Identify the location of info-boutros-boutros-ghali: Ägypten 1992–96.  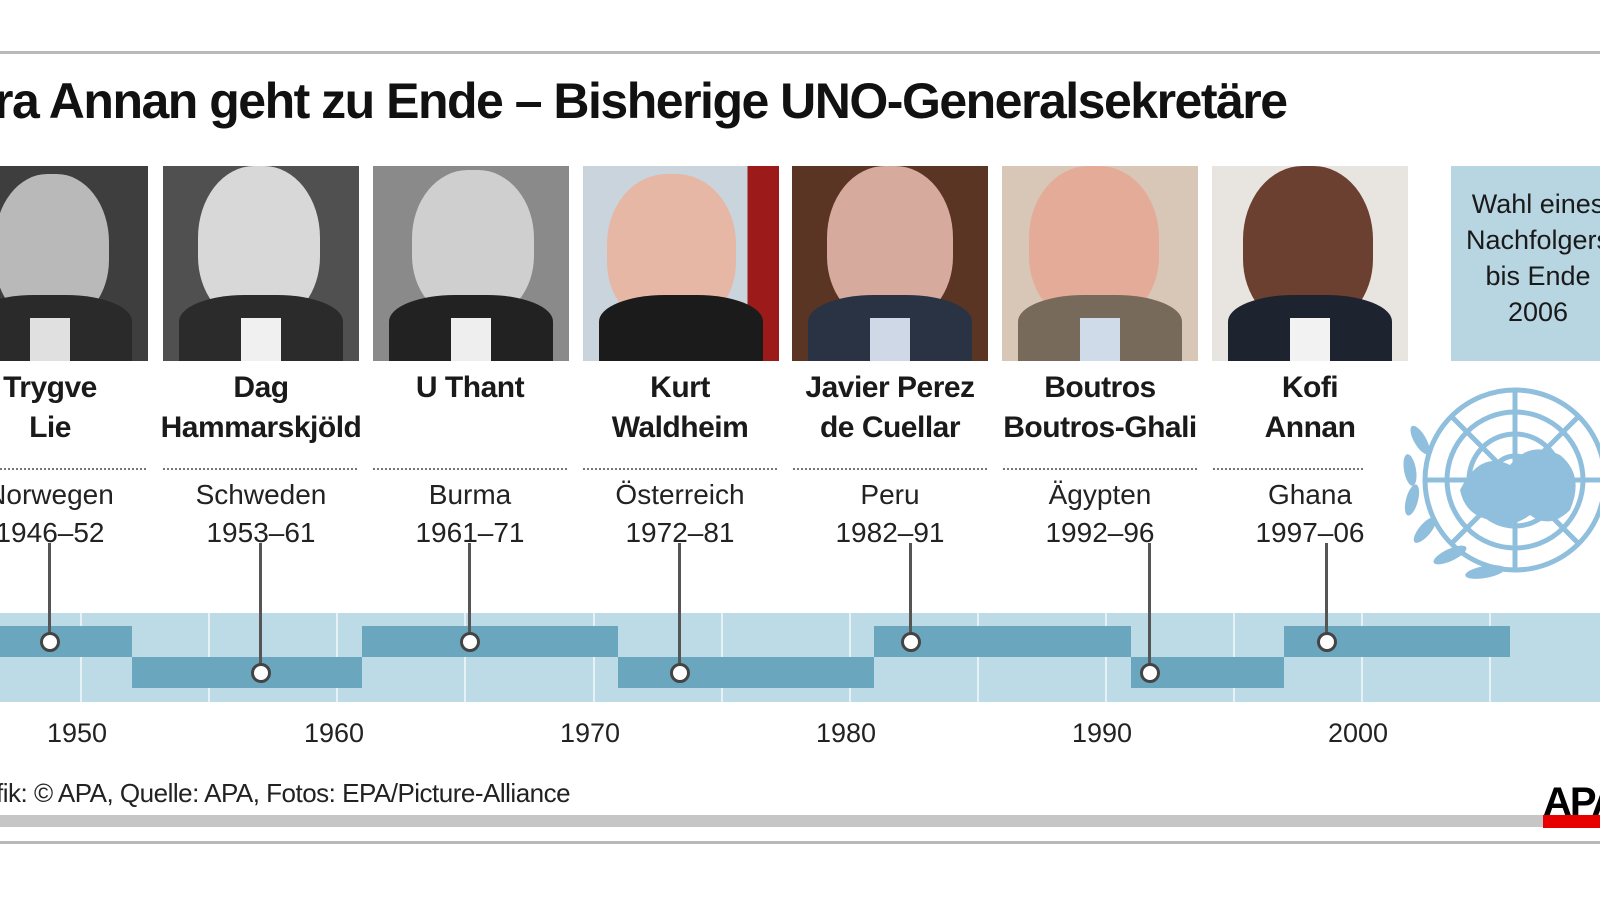
(1100, 514).